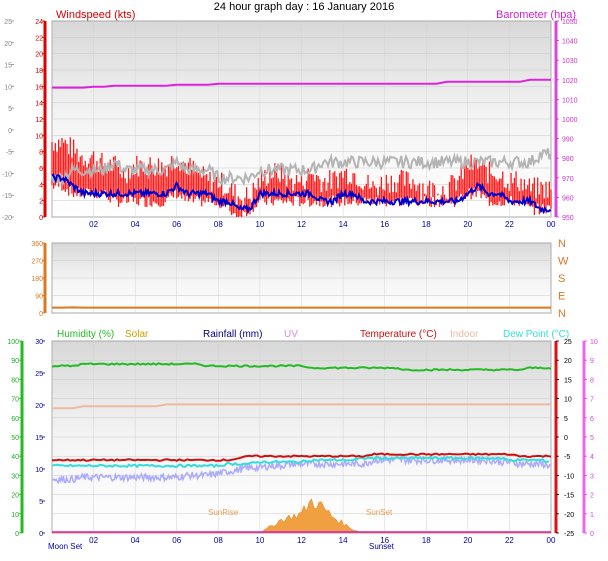 The width and height of the screenshot is (608, 561). Describe the element at coordinates (561, 297) in the screenshot. I see `compass-label: E` at that location.